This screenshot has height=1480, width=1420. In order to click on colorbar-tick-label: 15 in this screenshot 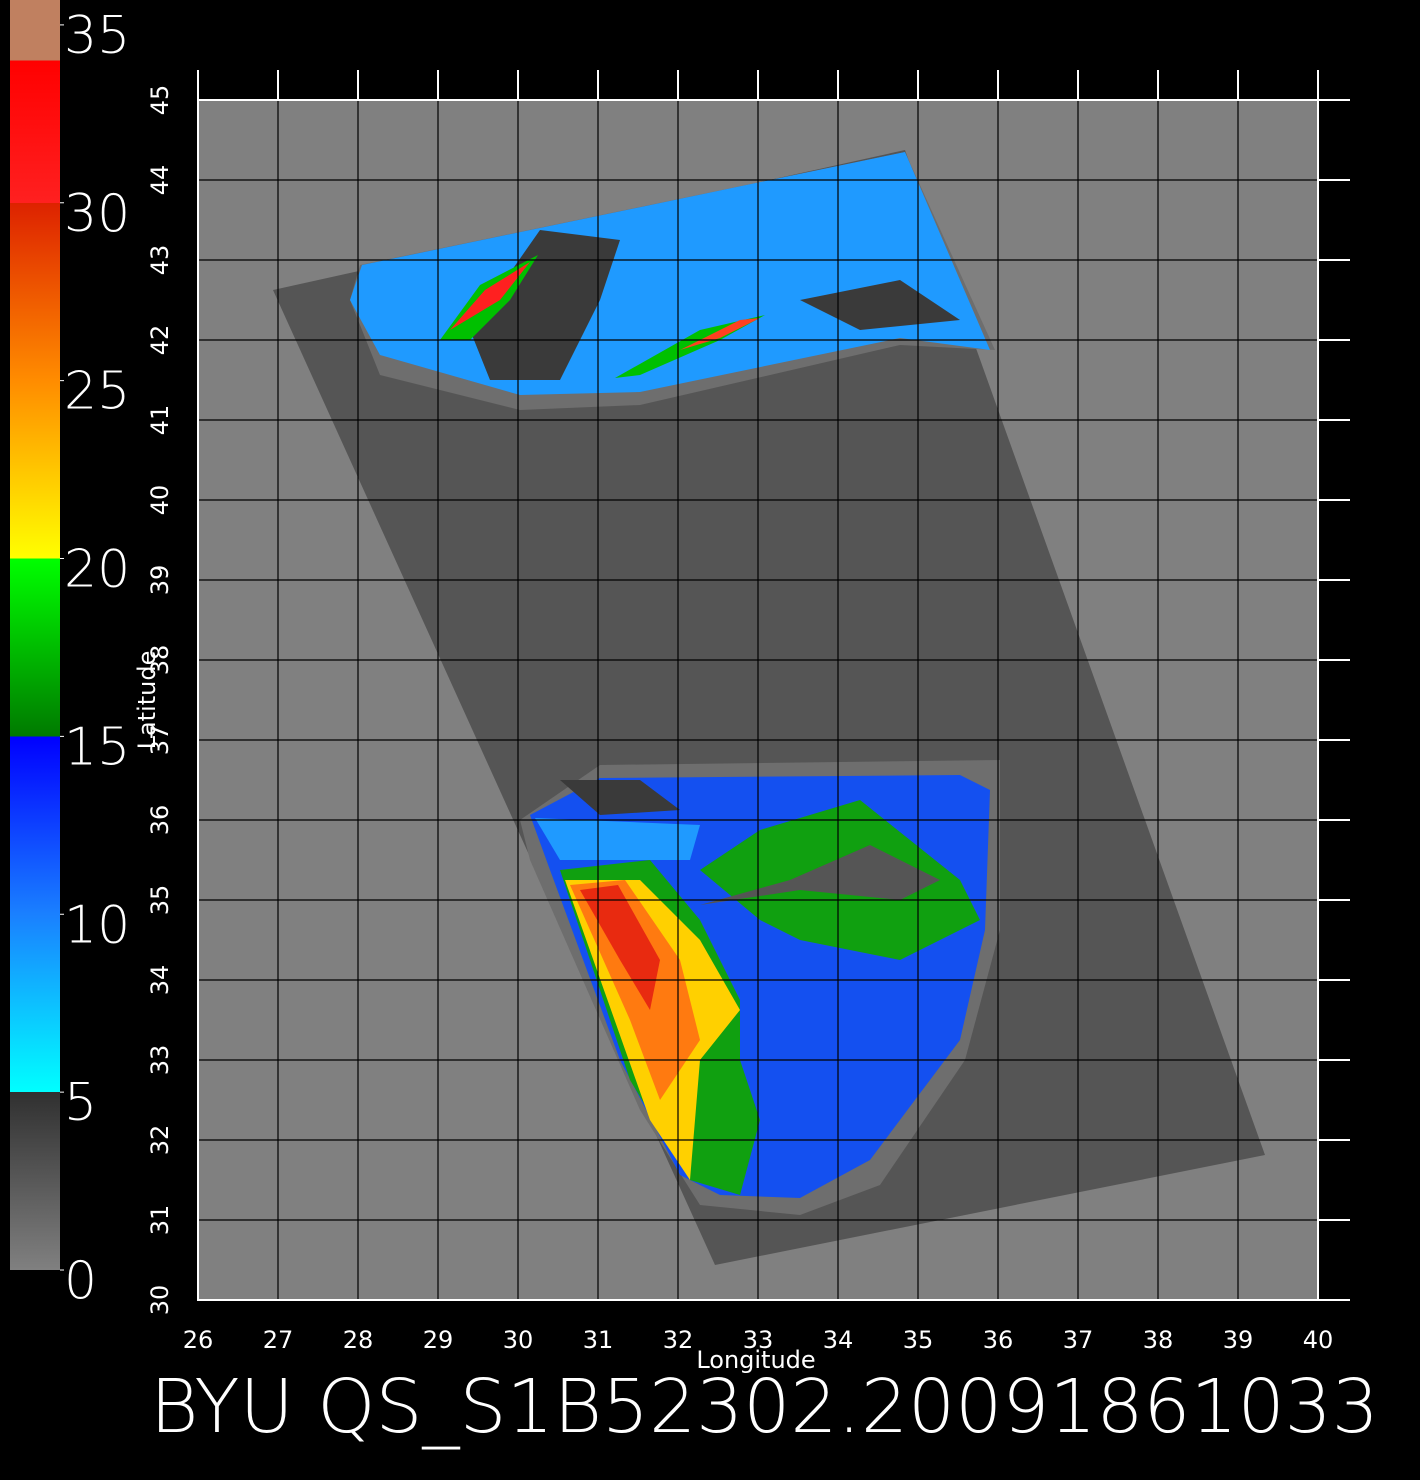, I will do `click(97, 747)`.